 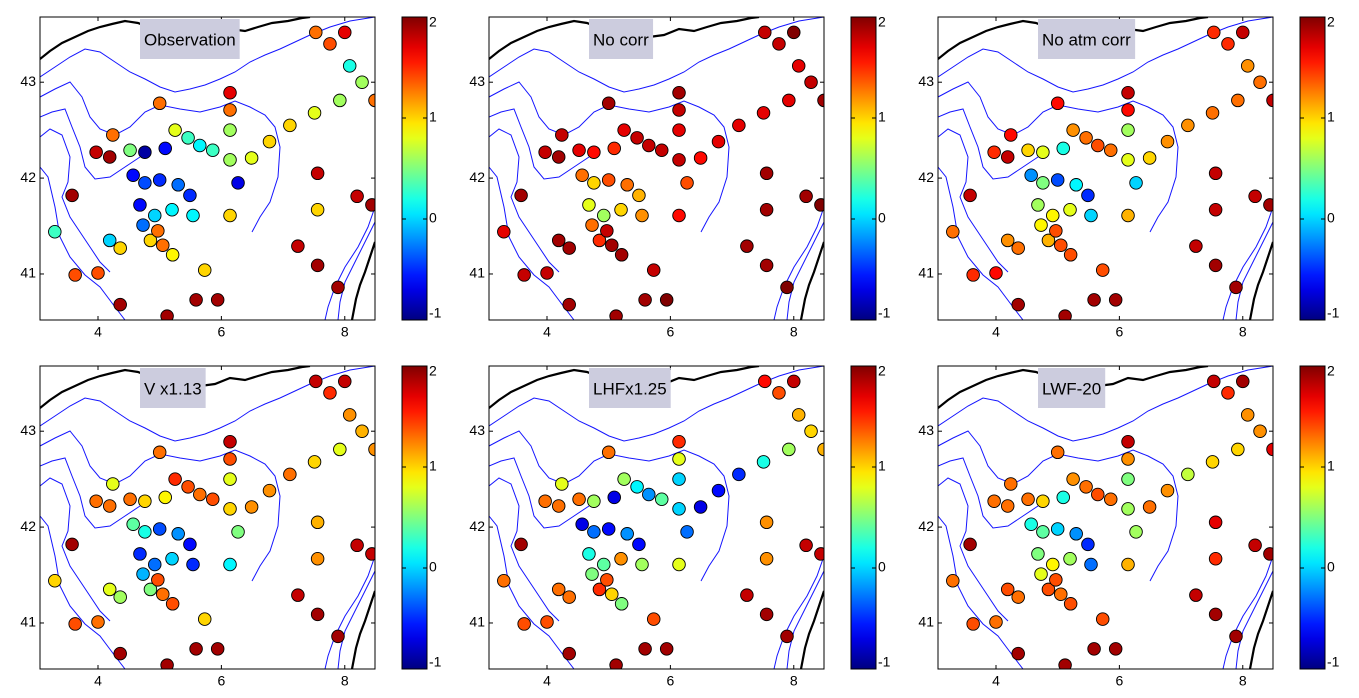 I want to click on axes-frame, so click(x=1105, y=168).